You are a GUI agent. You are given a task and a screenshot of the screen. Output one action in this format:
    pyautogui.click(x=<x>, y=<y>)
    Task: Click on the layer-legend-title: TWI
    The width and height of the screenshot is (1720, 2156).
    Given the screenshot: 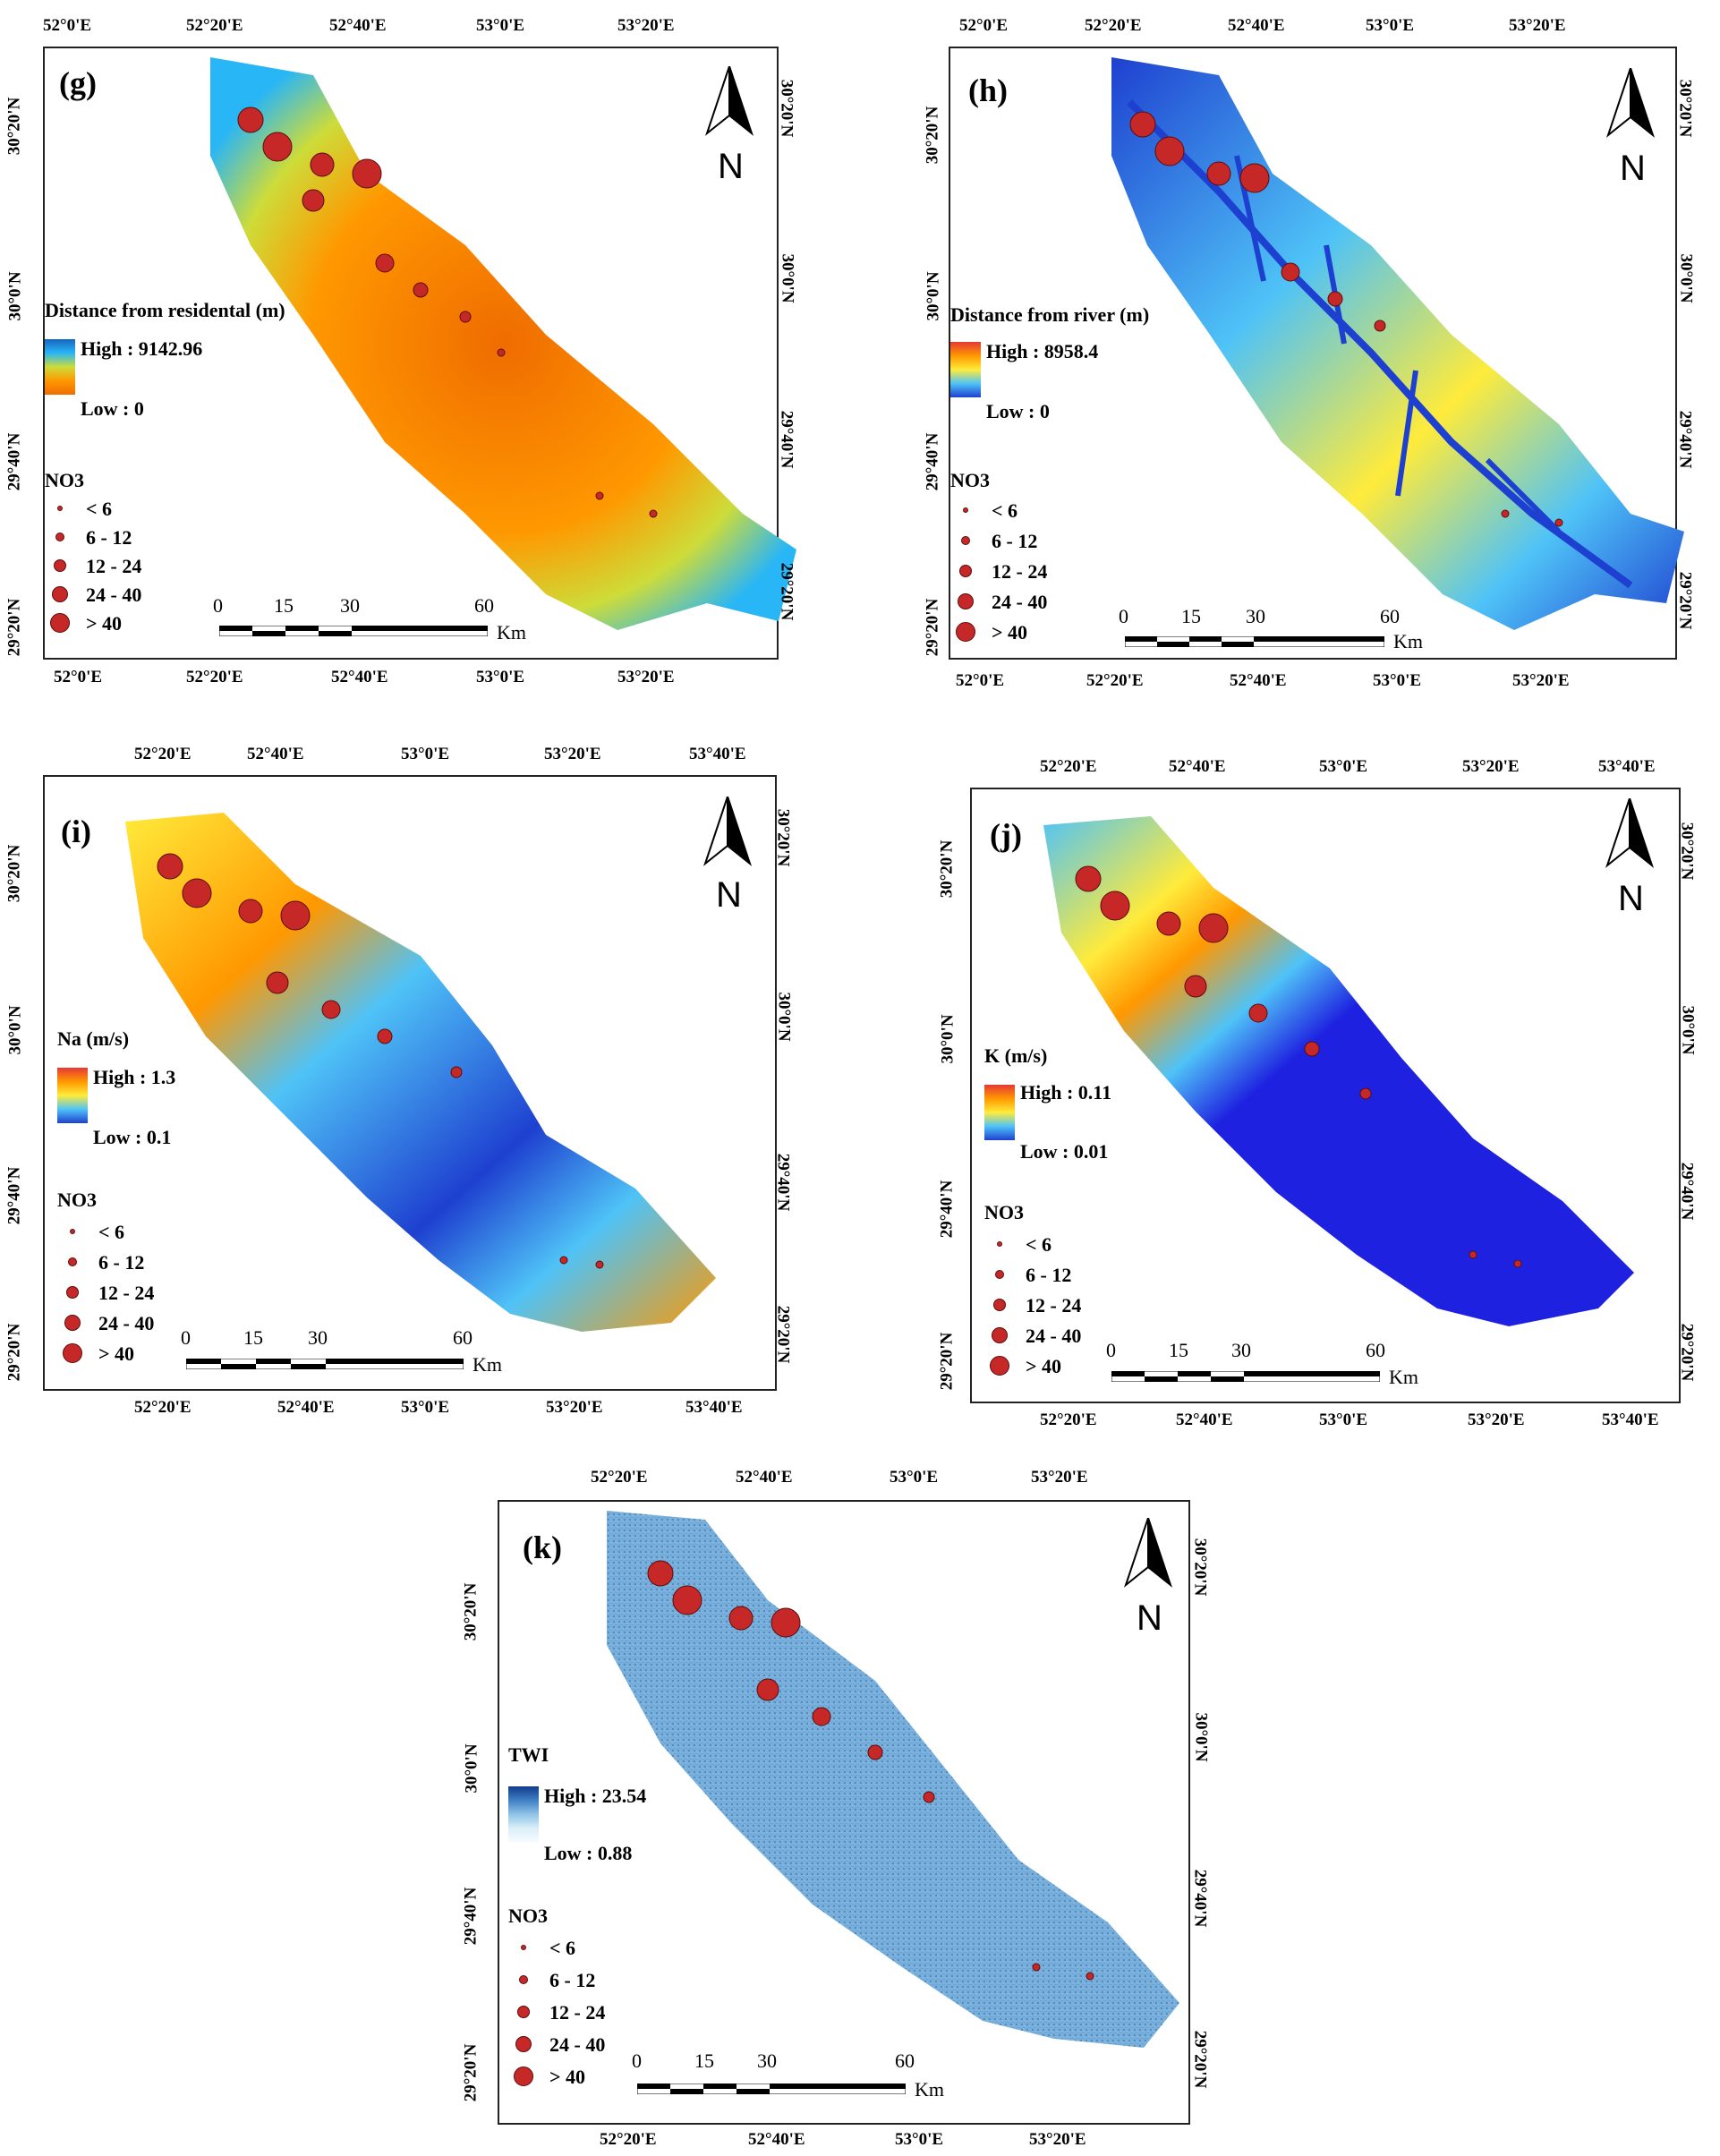 What is the action you would take?
    pyautogui.click(x=528, y=1754)
    